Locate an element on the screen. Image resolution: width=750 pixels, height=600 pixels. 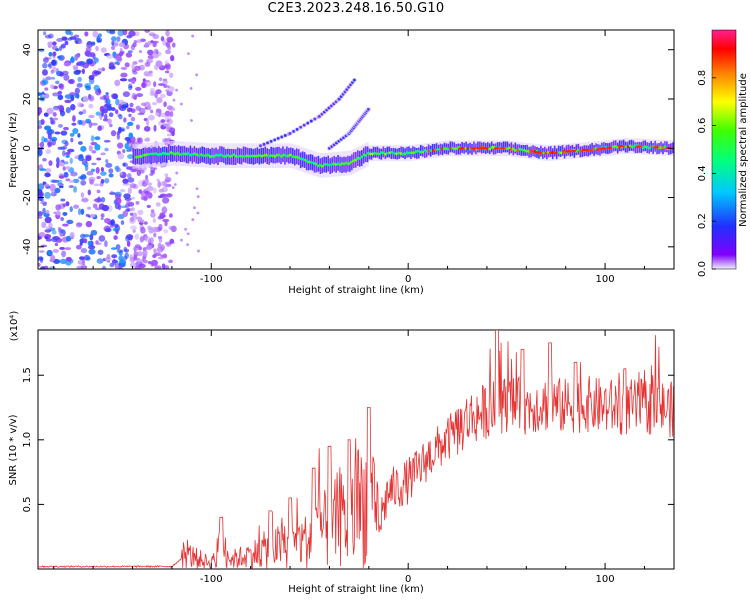
branch-core is located at coordinates (315, 119).